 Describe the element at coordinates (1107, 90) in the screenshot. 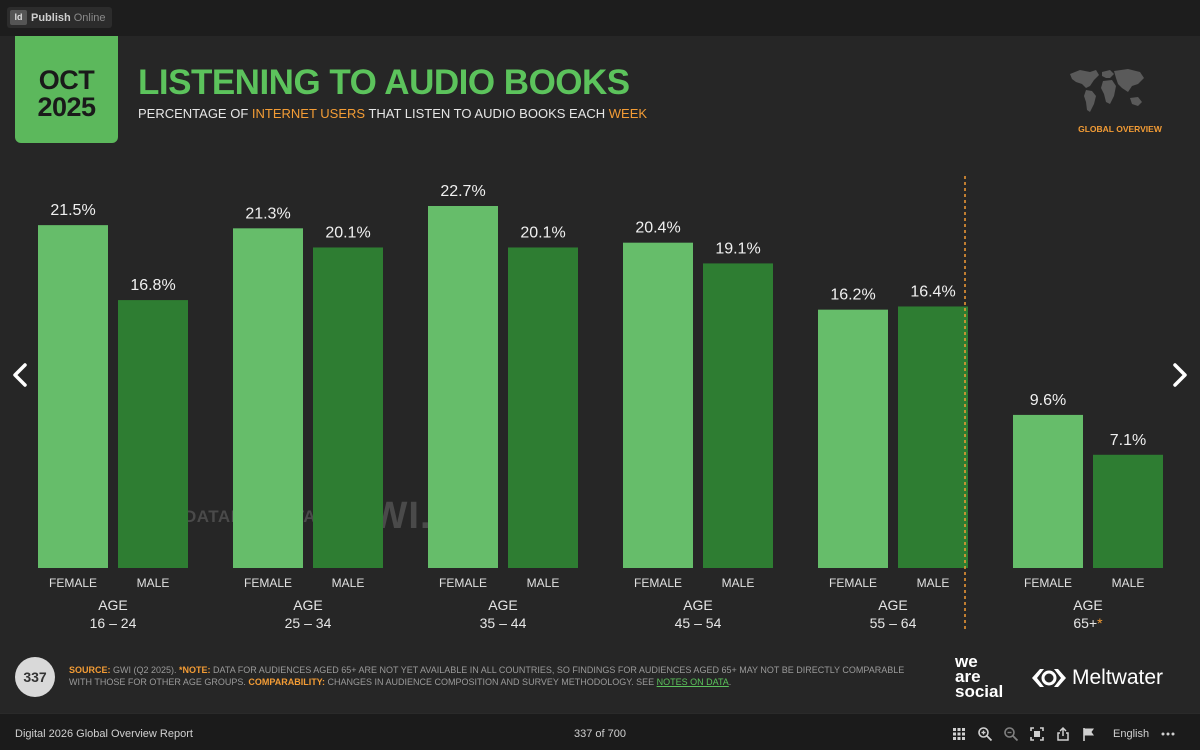

I see `world-map-icon` at that location.